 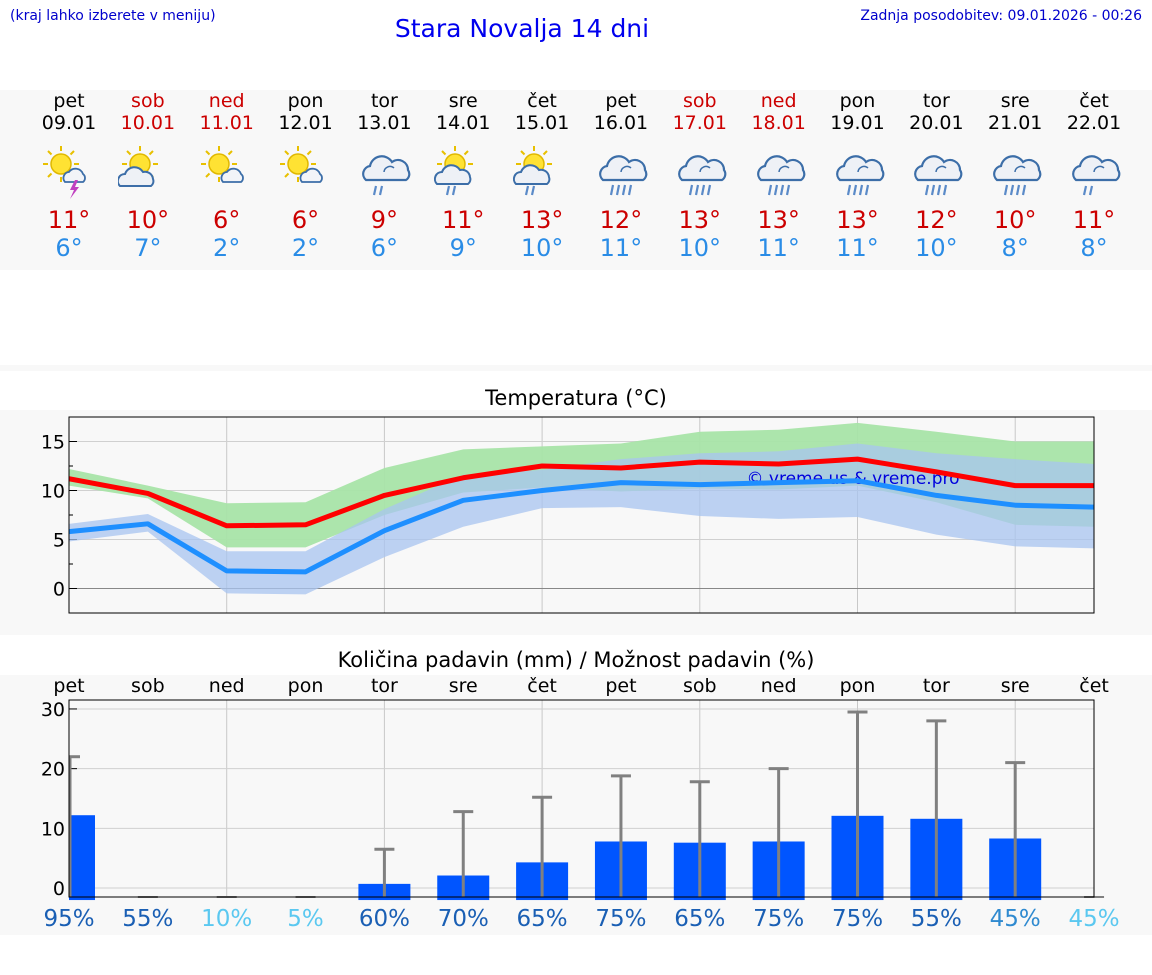 I want to click on forecast-day: tor 20.01 12° 10°, so click(x=936, y=176).